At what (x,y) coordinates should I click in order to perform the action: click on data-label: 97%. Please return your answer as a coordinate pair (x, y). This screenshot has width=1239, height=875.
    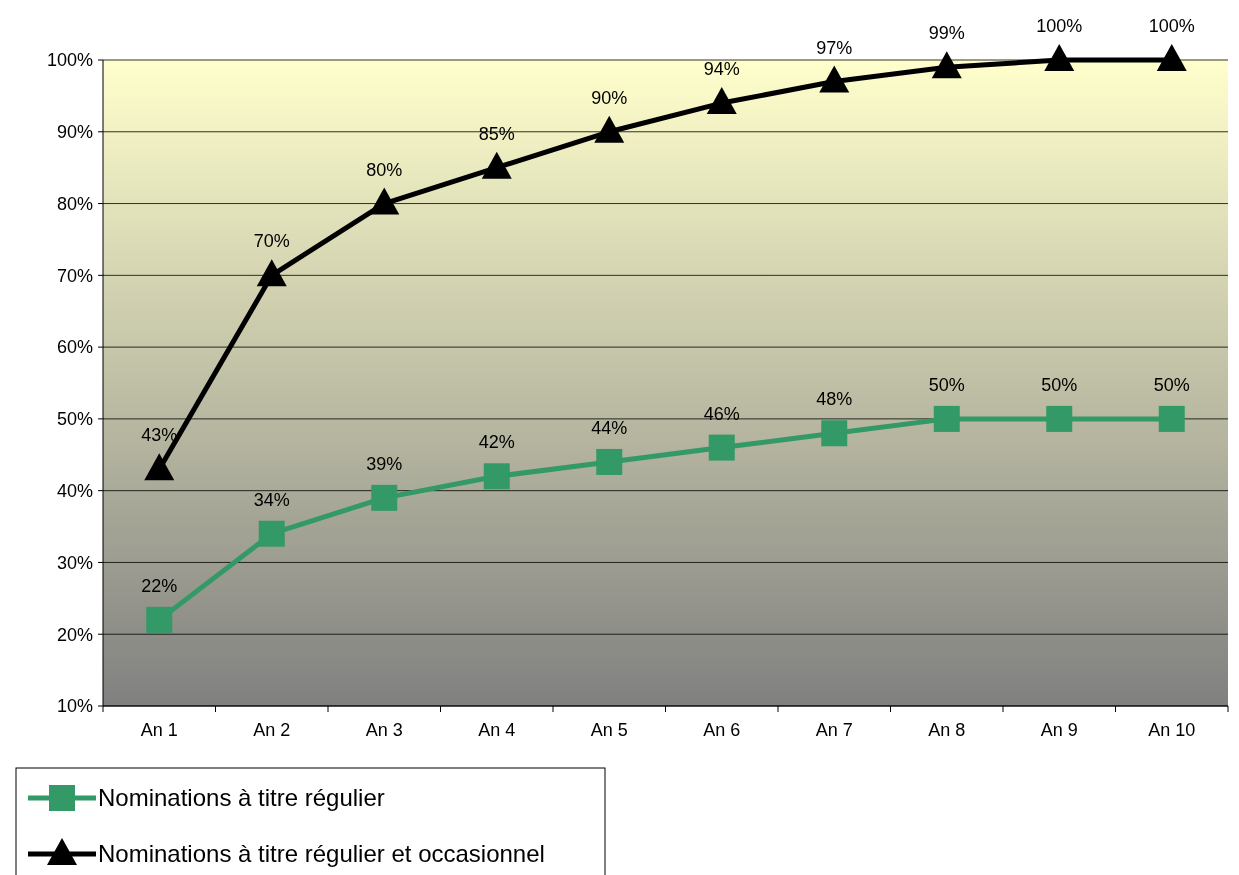
    Looking at the image, I should click on (834, 47).